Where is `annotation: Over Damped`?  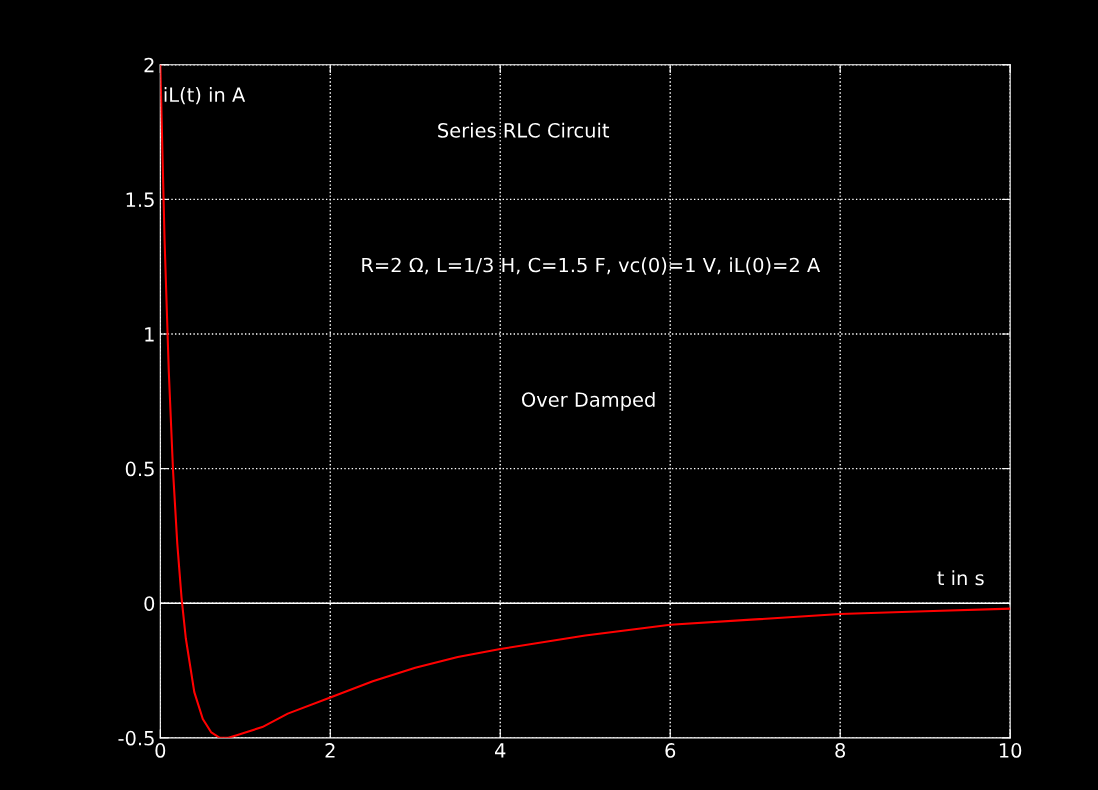
annotation: Over Damped is located at coordinates (588, 401).